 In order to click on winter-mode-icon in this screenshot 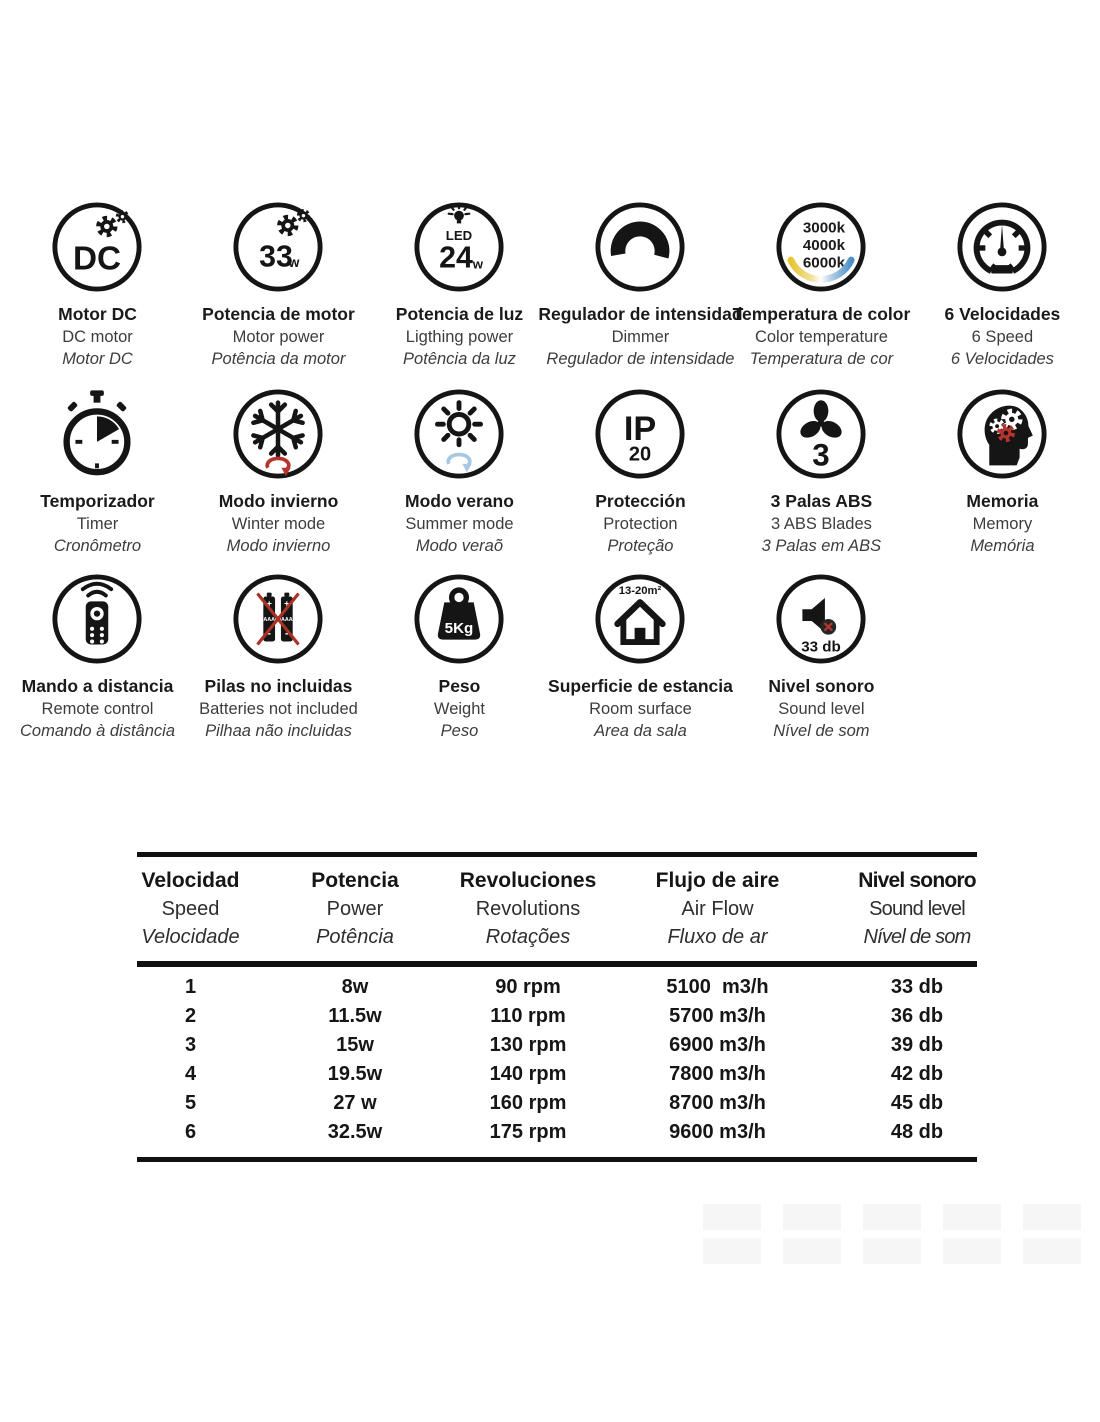, I will do `click(278, 434)`.